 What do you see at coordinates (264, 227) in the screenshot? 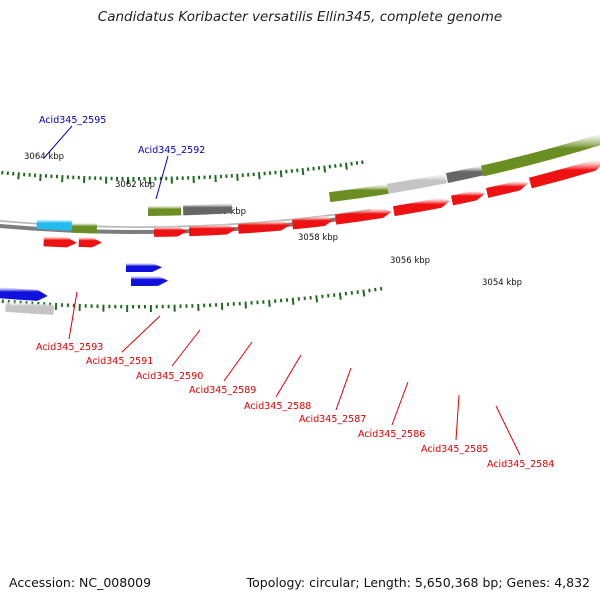
I see `gene-red-e` at bounding box center [264, 227].